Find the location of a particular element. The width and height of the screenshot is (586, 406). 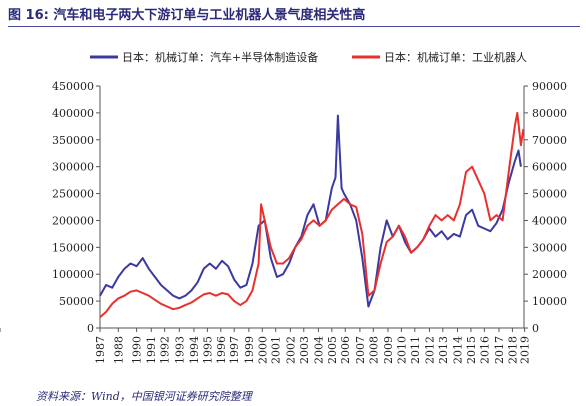

source-note: 资料来源：Wind，中国银河证券研究院整理 is located at coordinates (144, 396).